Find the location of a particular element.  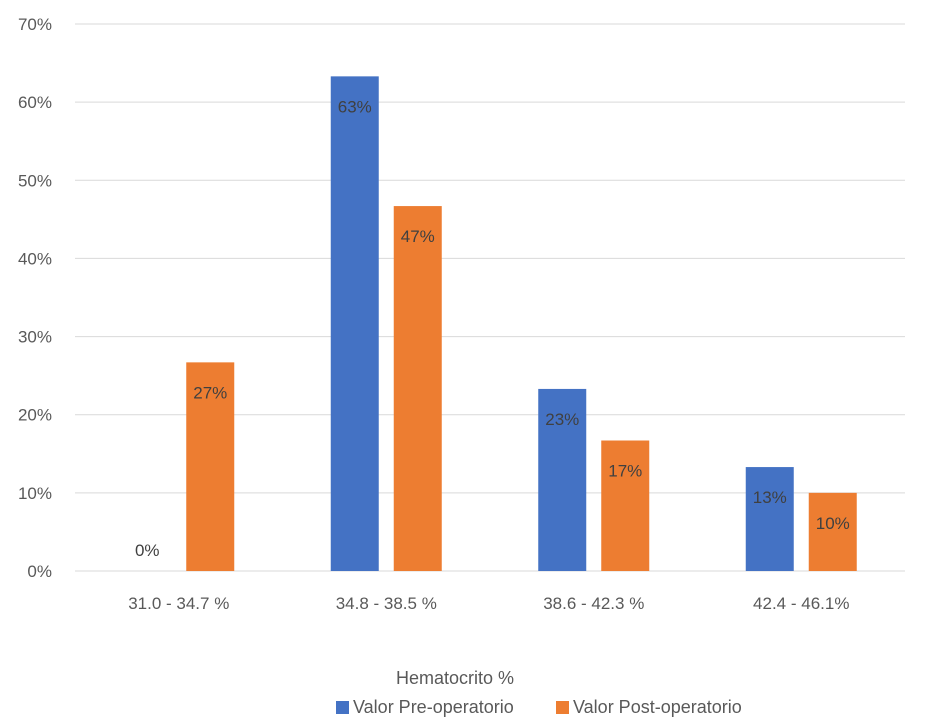

y-tick-label: 20% is located at coordinates (35, 415).